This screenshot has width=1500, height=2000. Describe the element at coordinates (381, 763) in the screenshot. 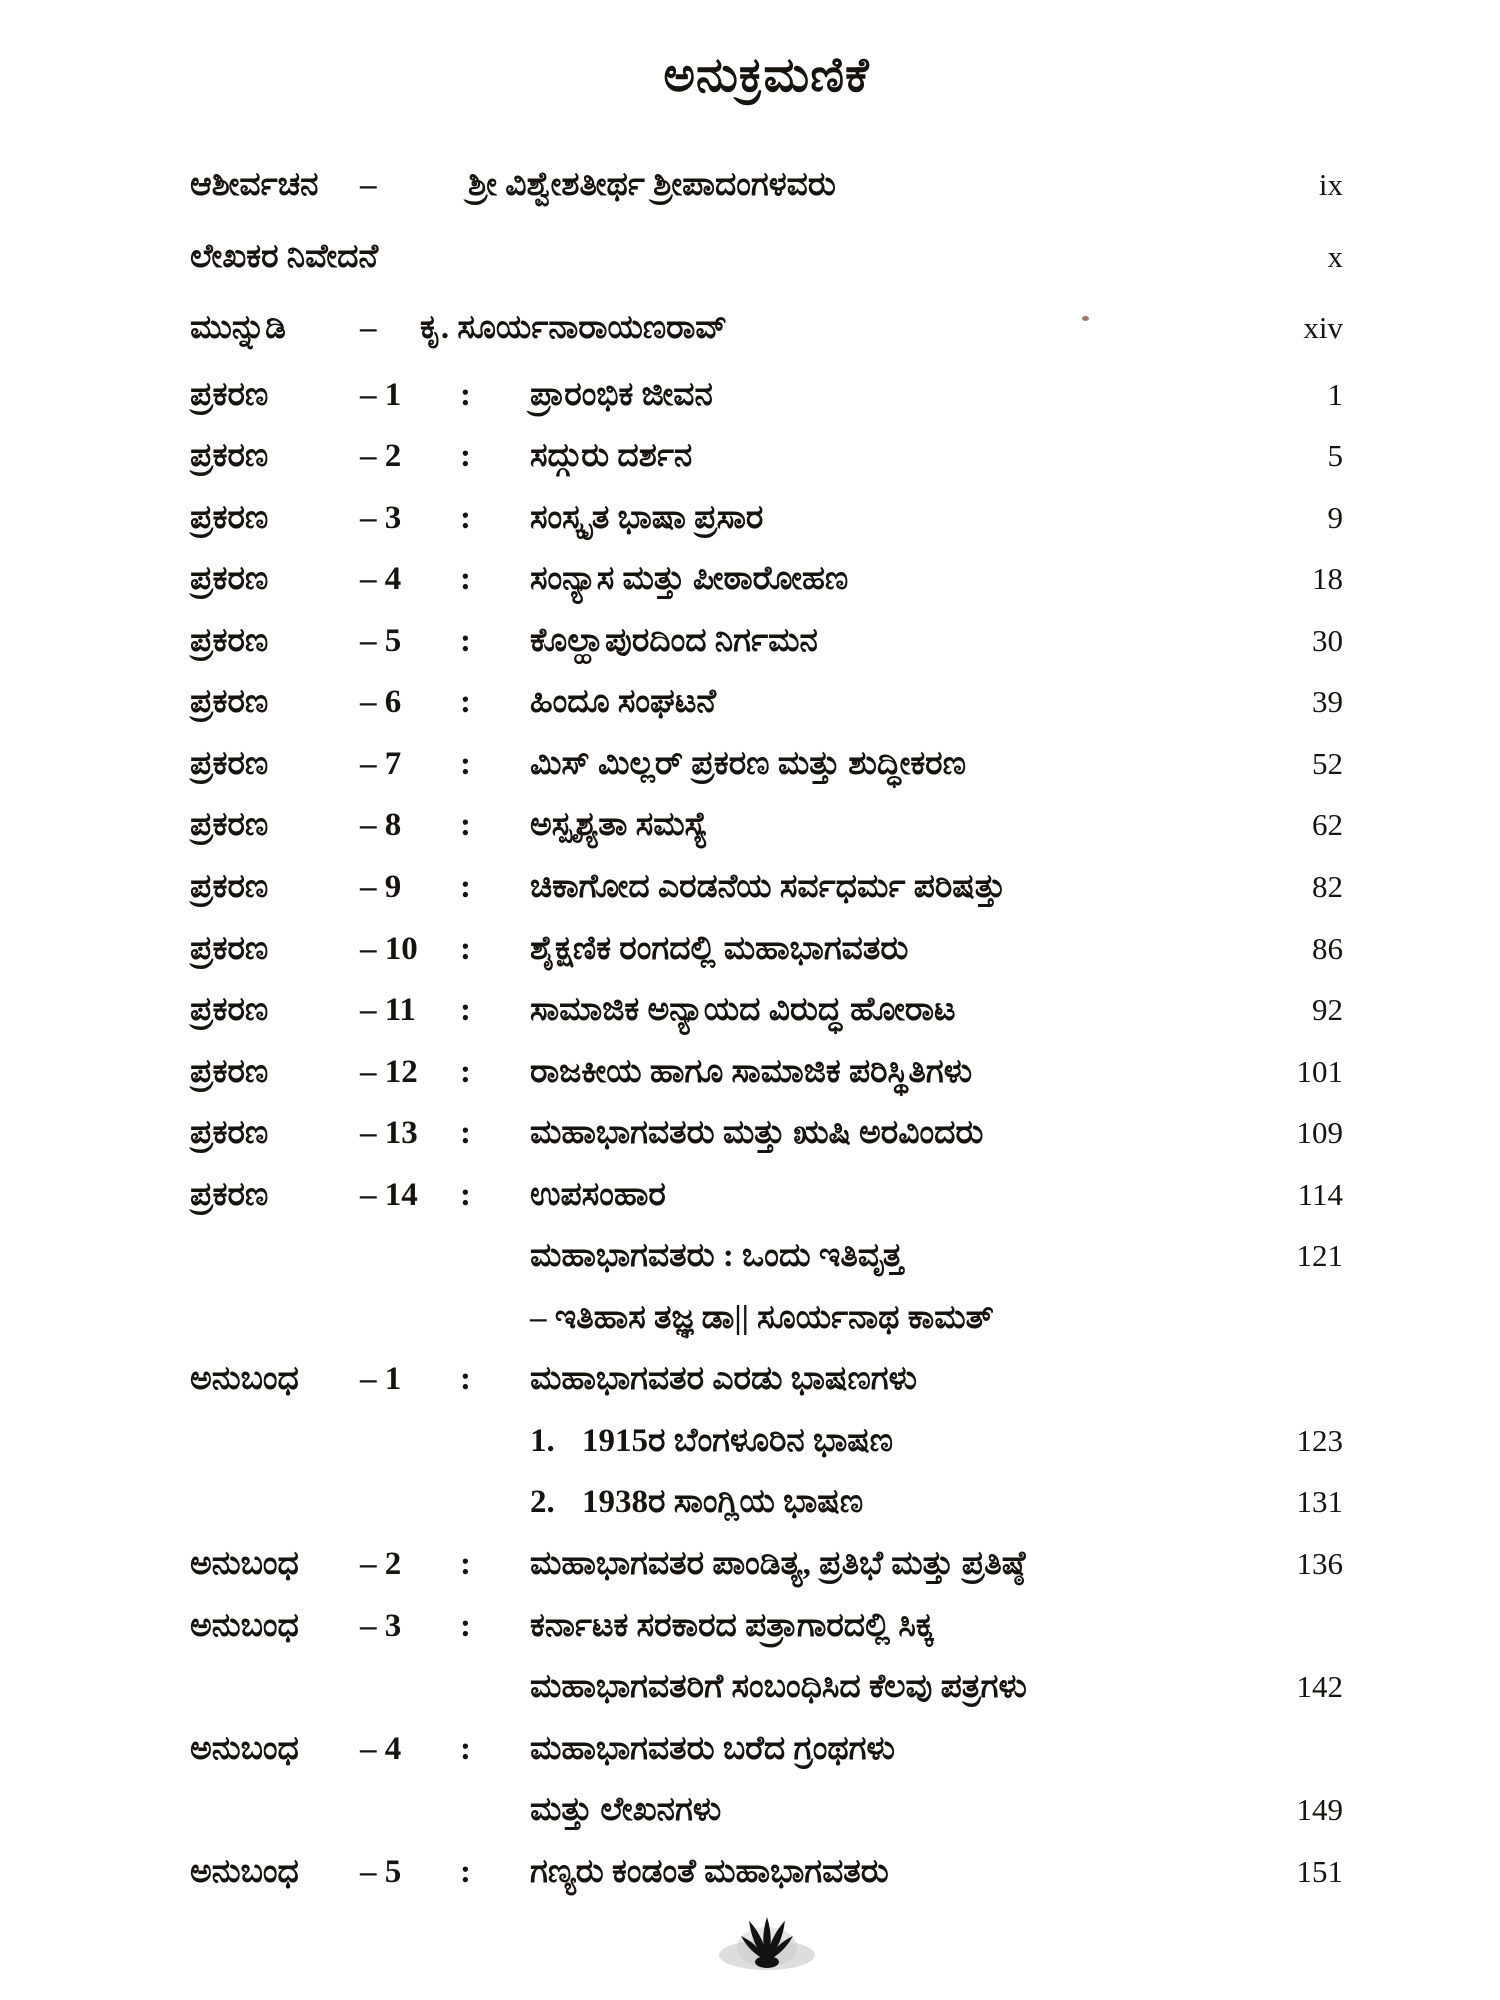

I see `toc-entry-number: – 7` at that location.